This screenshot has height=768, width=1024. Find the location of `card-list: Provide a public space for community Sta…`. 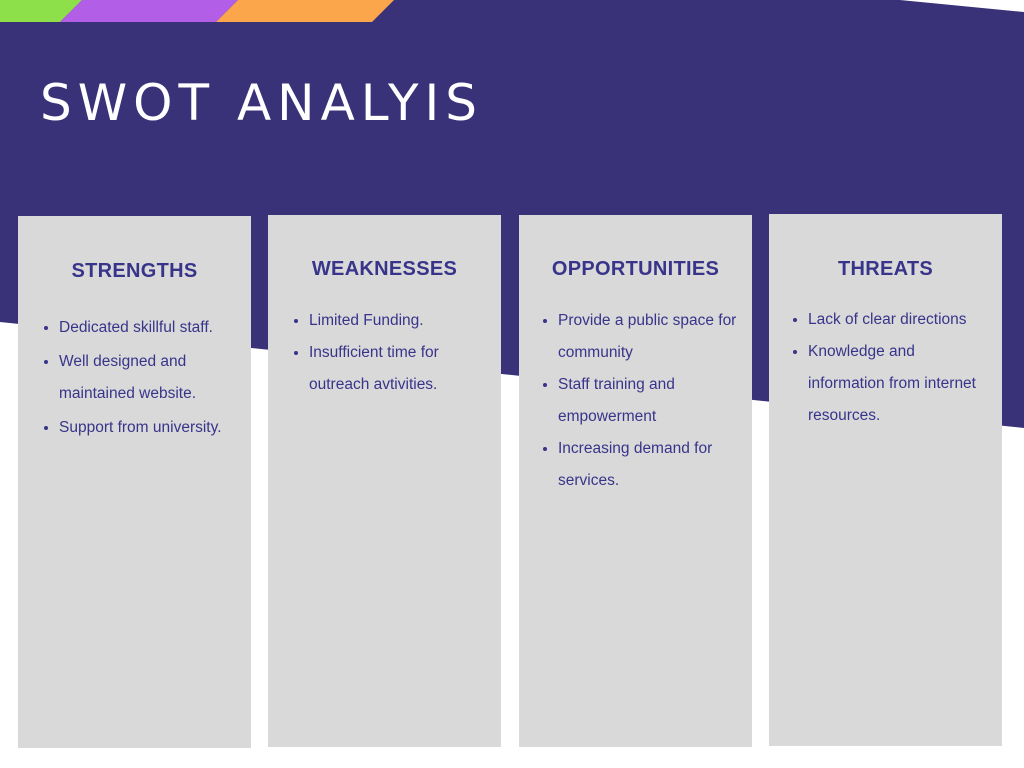

card-list: Provide a public space for community Sta… is located at coordinates (638, 401).